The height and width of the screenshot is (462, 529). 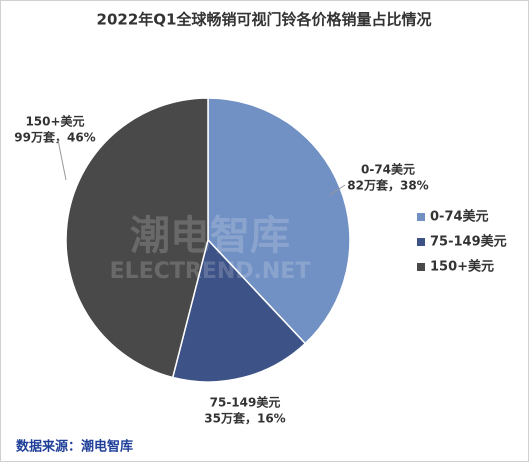 What do you see at coordinates (388, 169) in the screenshot?
I see `data-label-name: 0-74美元` at bounding box center [388, 169].